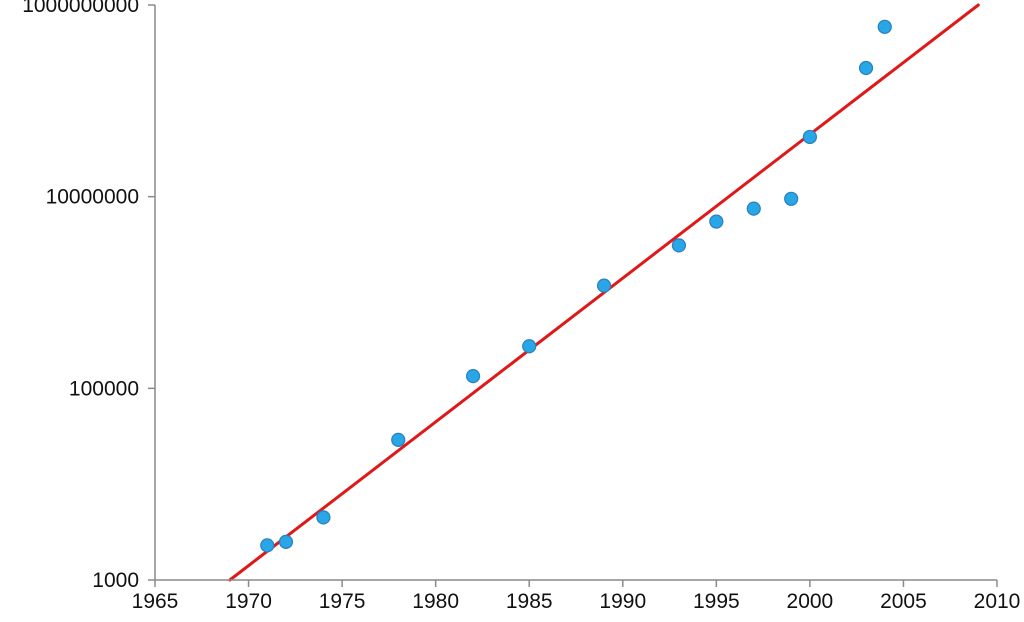  What do you see at coordinates (435, 601) in the screenshot?
I see `x-tick-label: 1980` at bounding box center [435, 601].